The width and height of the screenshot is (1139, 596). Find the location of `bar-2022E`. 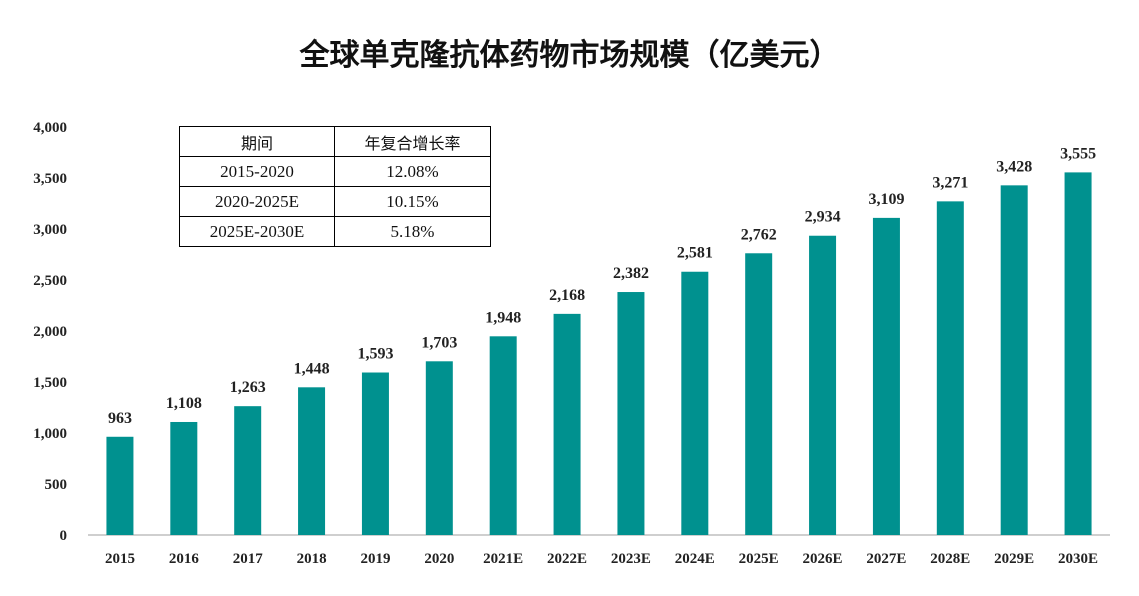

bar-2022E is located at coordinates (567, 424).